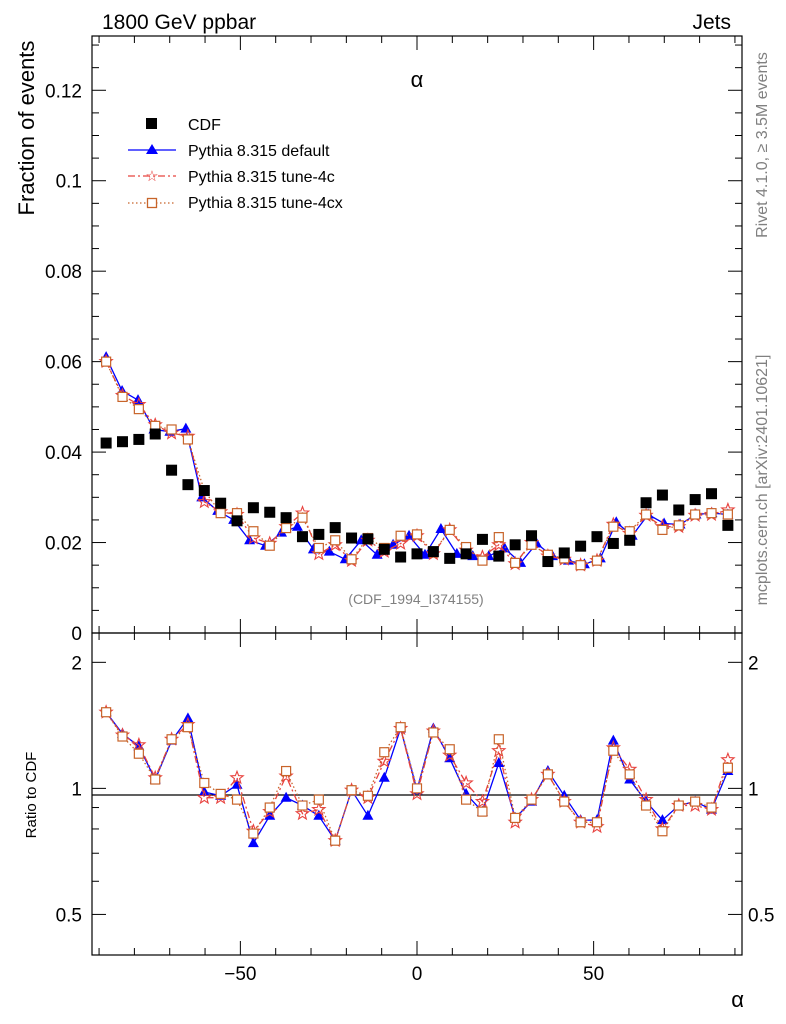 The image size is (786, 1024). I want to click on legend-marker-default, so click(152, 149).